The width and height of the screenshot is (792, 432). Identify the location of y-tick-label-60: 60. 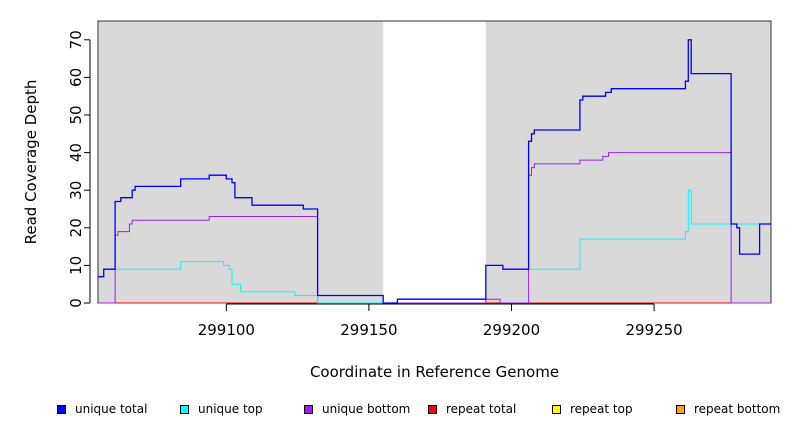
(76, 77).